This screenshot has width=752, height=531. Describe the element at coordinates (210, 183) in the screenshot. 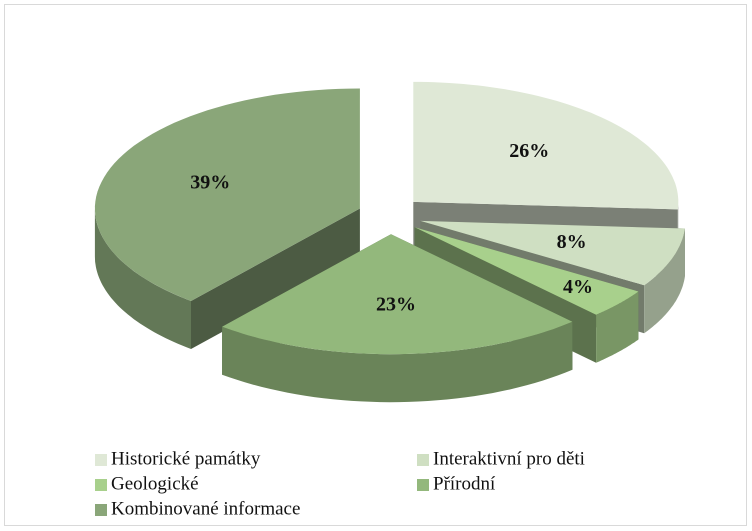

I see `data-label: 39%` at that location.